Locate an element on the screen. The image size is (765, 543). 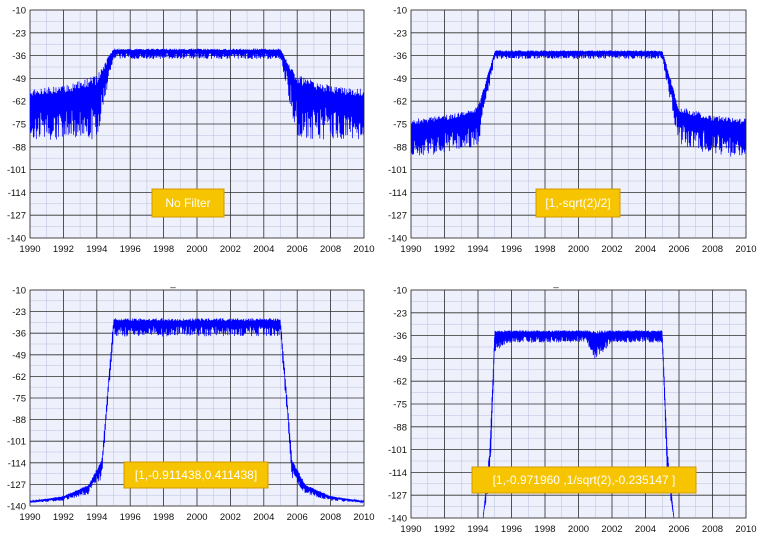
annotation-label: [1,-0.911438,0.411438] is located at coordinates (196, 475).